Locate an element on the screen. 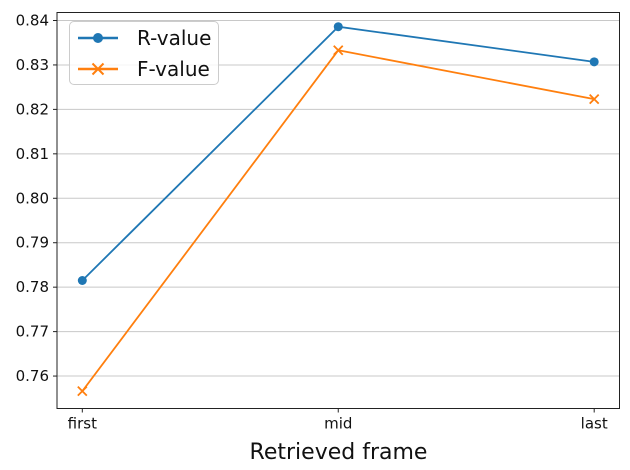 This screenshot has width=630, height=470. f-value-point-last is located at coordinates (594, 99).